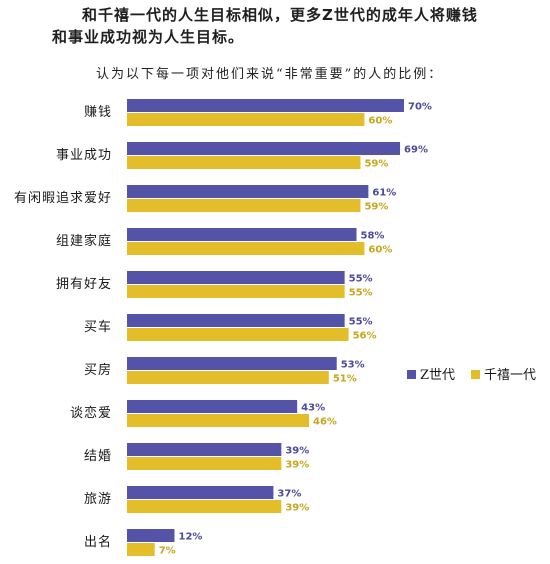 The height and width of the screenshot is (564, 550). Describe the element at coordinates (167, 551) in the screenshot. I see `data-label: 7%` at that location.